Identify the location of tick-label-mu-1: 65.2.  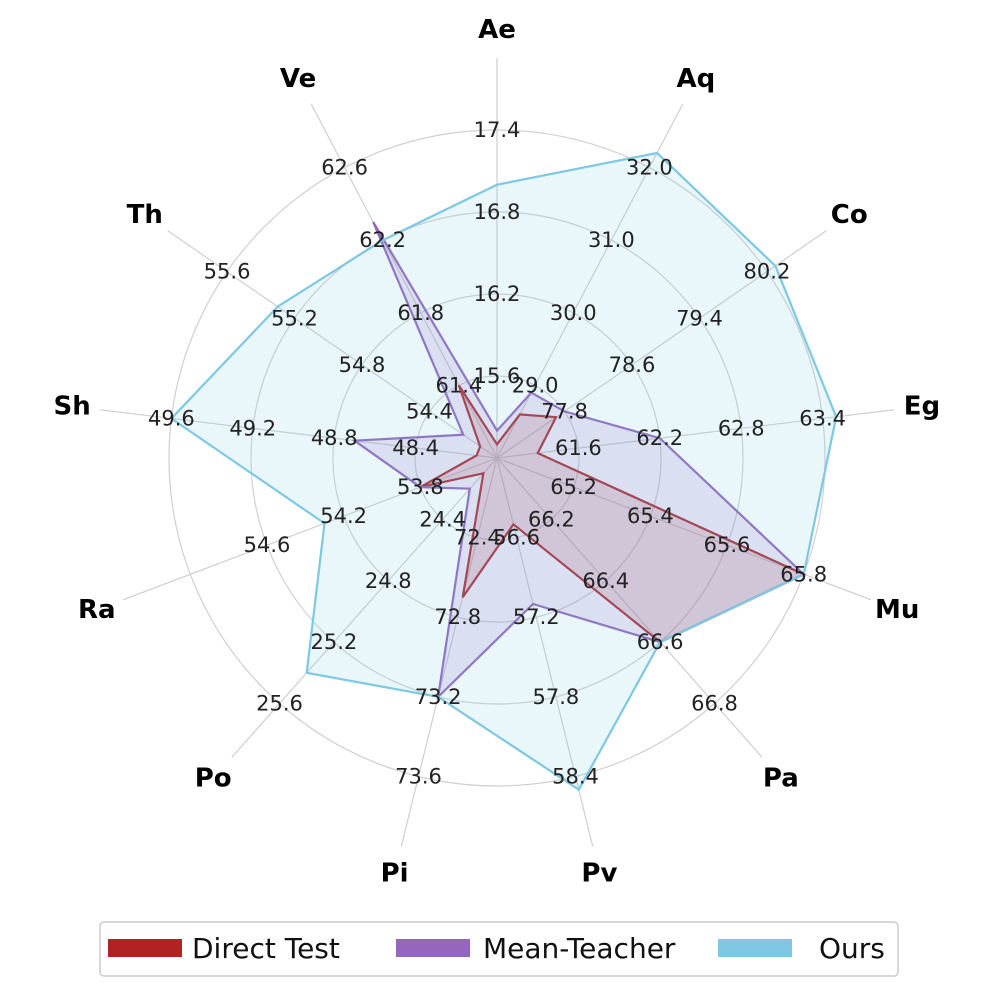
(573, 487).